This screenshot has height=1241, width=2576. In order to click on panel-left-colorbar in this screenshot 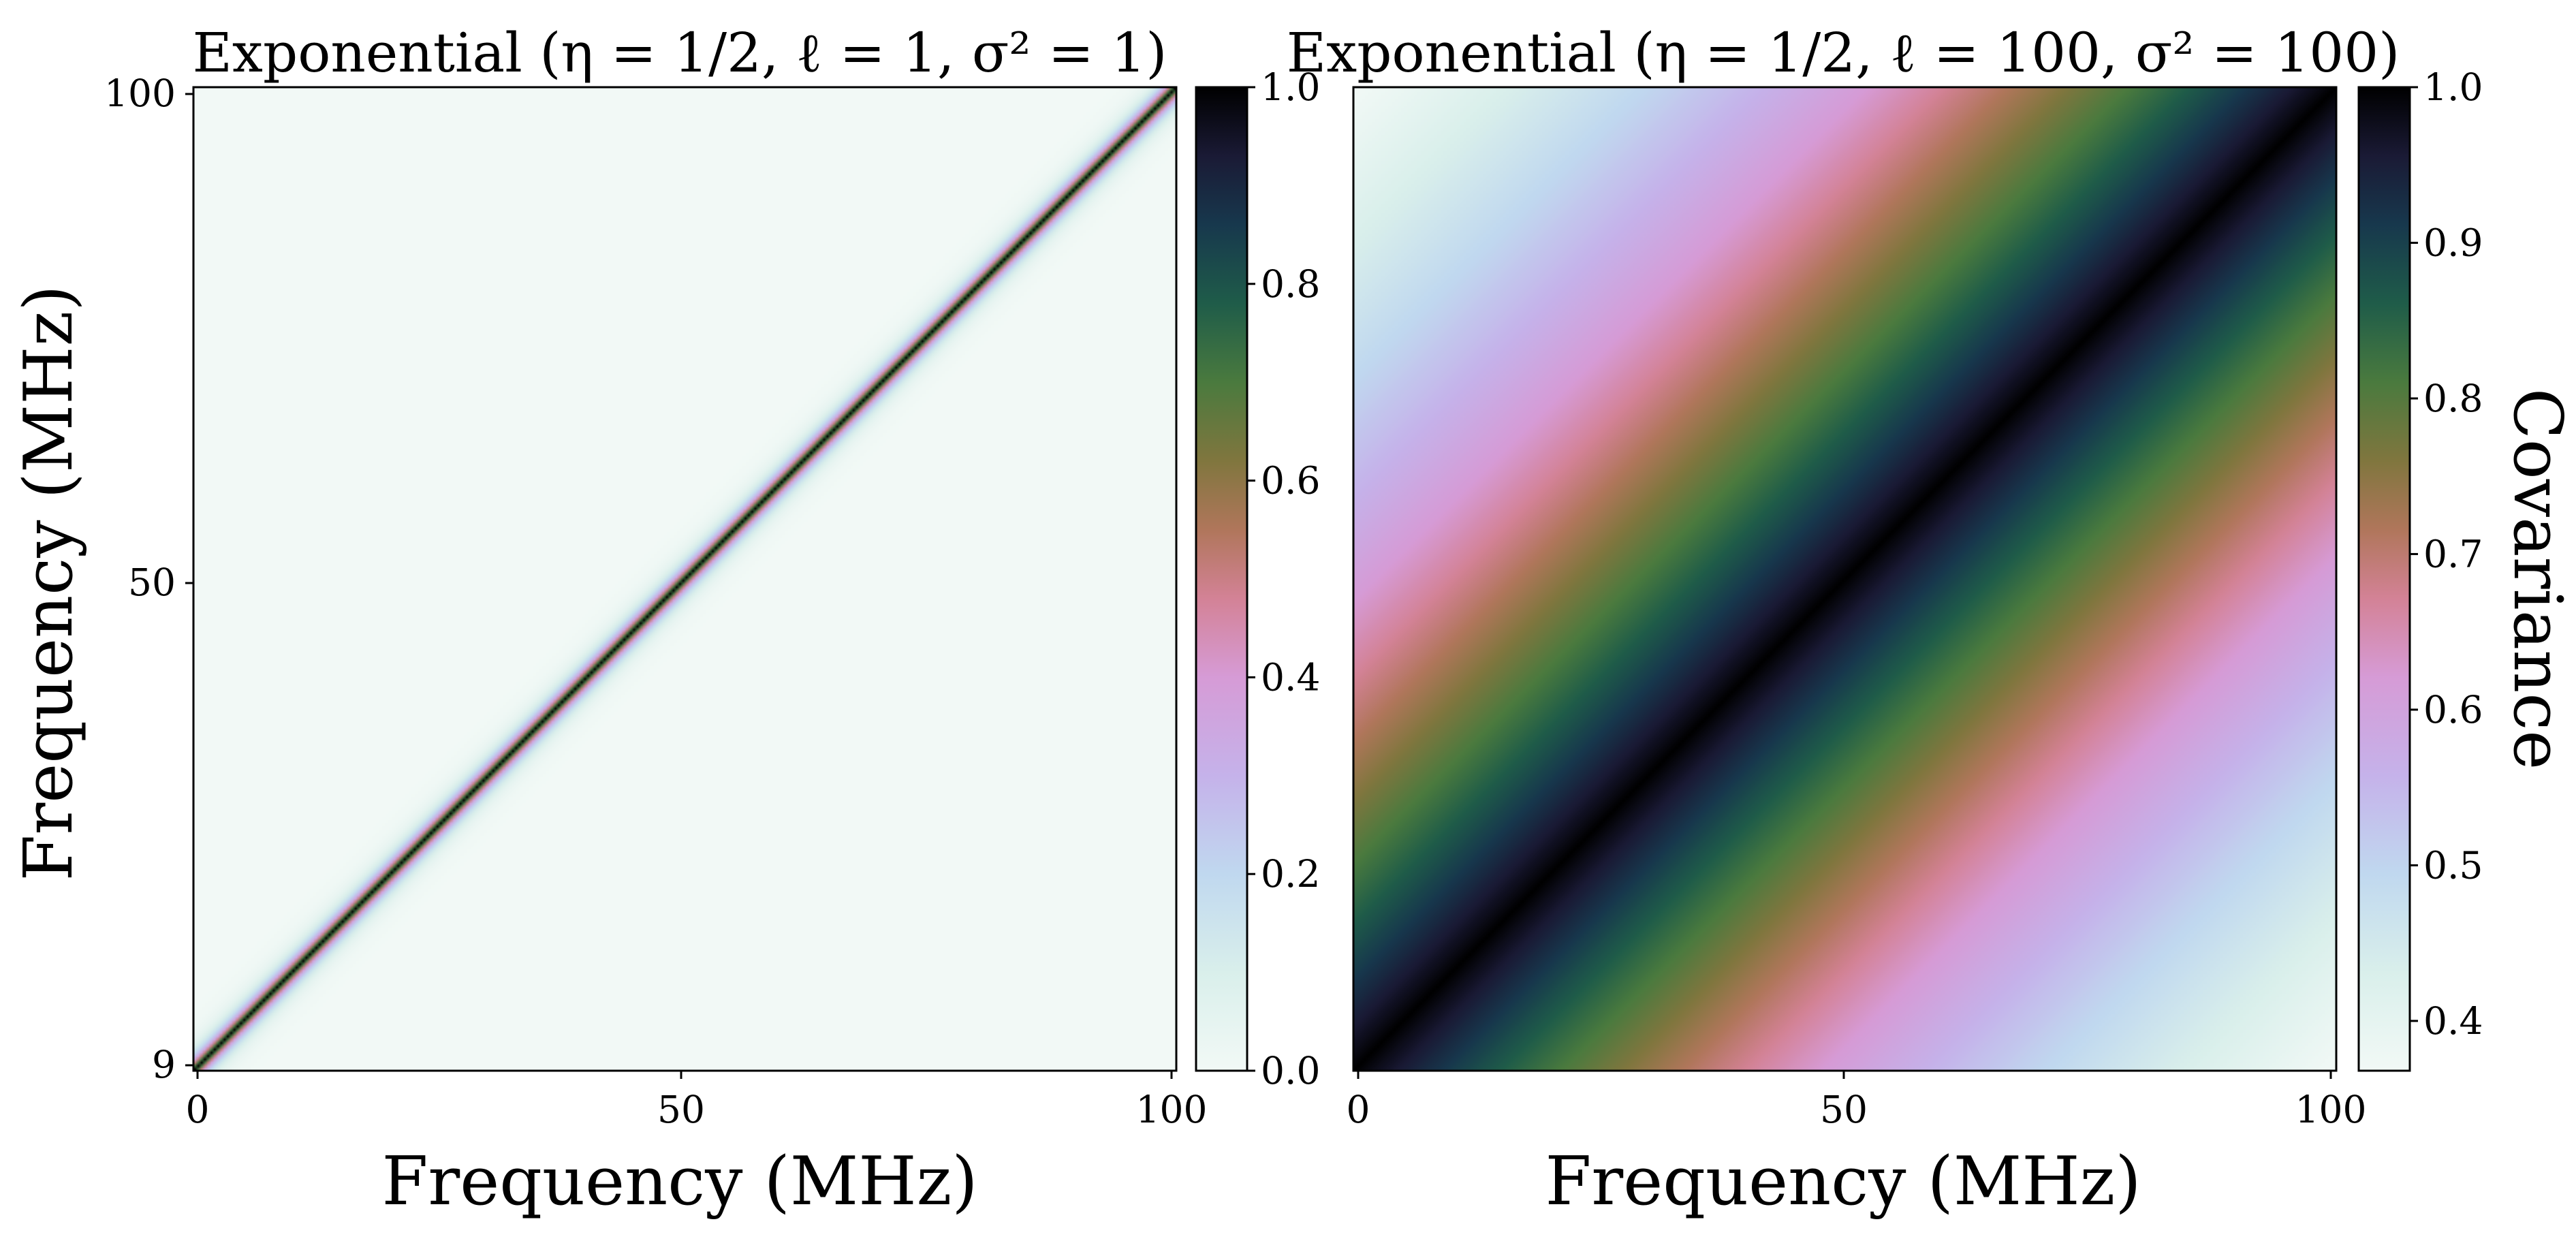, I will do `click(1221, 579)`.